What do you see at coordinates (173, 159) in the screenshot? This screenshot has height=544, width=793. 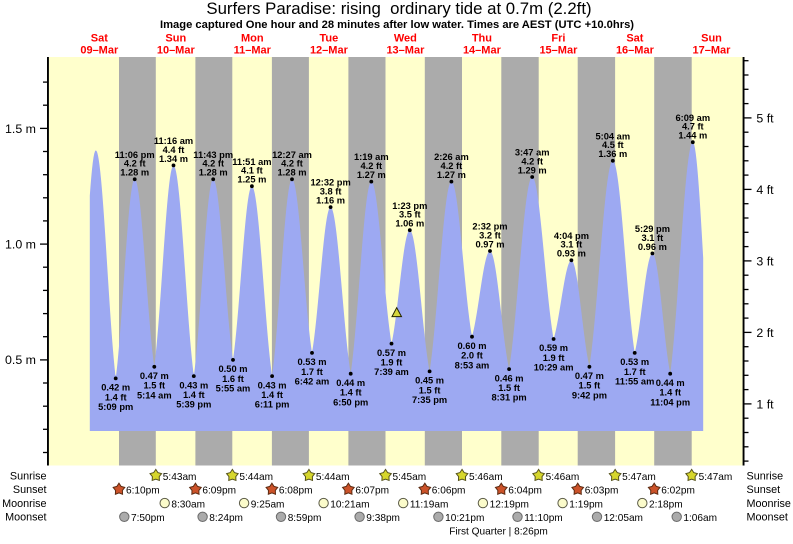 I see `svg-text: 1.34 m` at bounding box center [173, 159].